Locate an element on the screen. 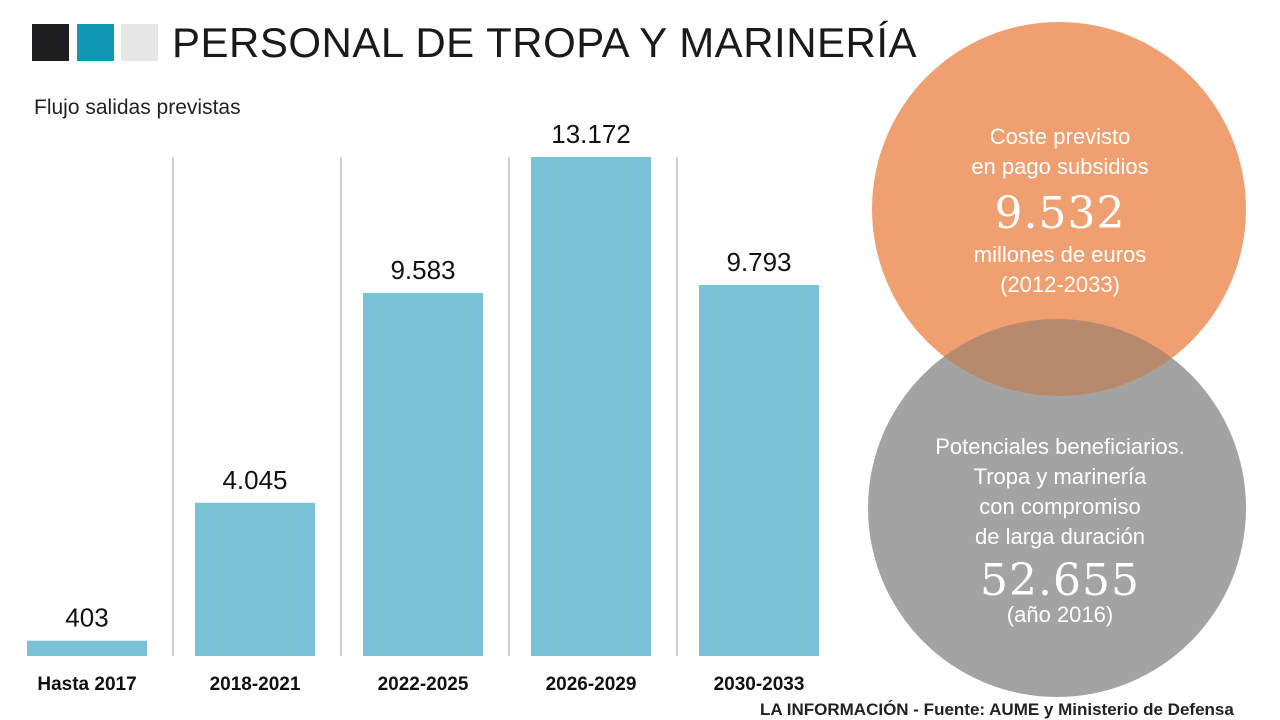 This screenshot has width=1280, height=720. bar-value-label: 9.793 is located at coordinates (758, 262).